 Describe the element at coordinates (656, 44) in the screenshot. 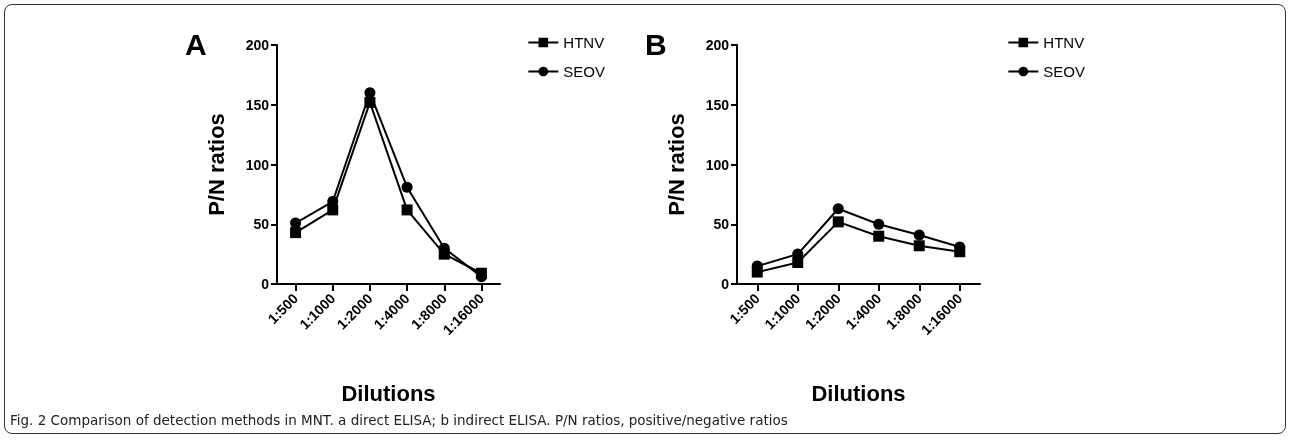

I see `chart-title: B` at that location.